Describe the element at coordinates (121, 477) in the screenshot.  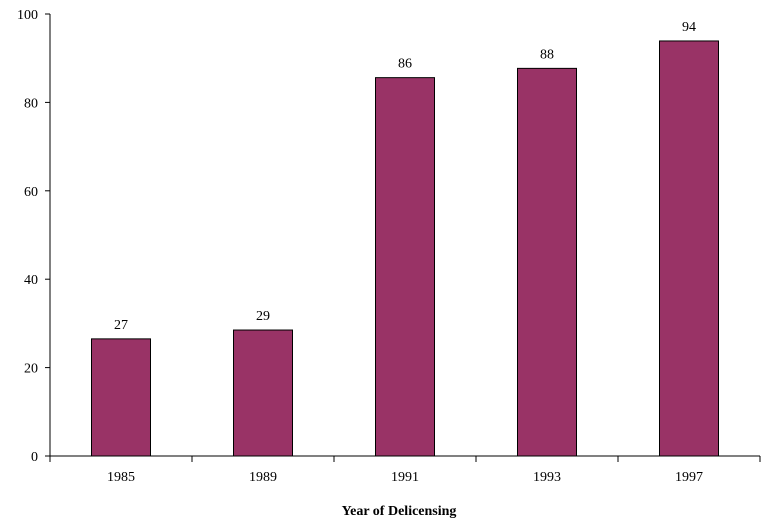
I see `x-tick-label: 1985` at that location.